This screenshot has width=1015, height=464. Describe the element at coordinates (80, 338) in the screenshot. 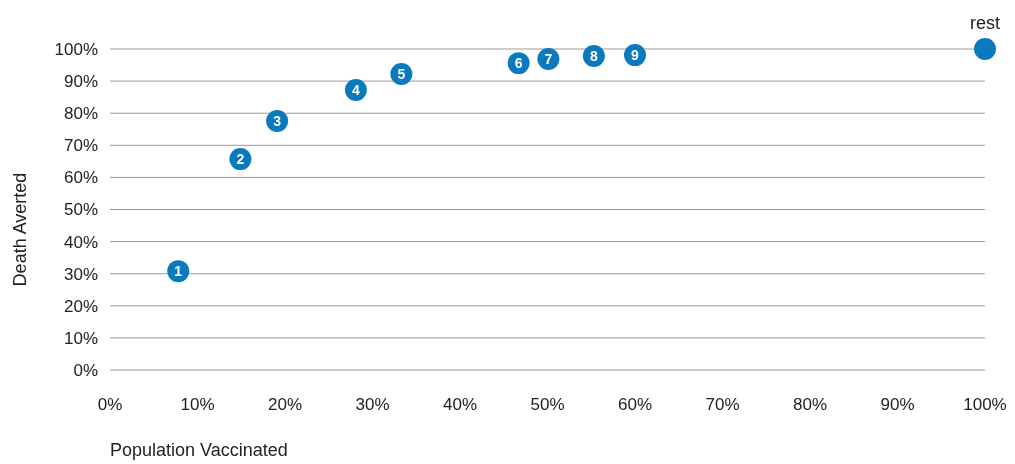

I see `y-tick-label: 10%` at that location.